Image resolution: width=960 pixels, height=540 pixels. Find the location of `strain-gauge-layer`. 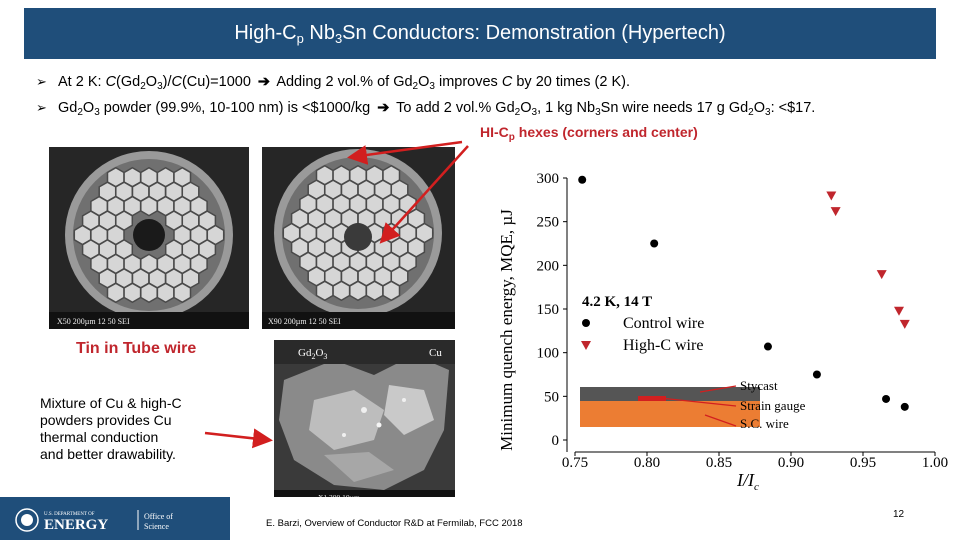

strain-gauge-layer is located at coordinates (652, 398).